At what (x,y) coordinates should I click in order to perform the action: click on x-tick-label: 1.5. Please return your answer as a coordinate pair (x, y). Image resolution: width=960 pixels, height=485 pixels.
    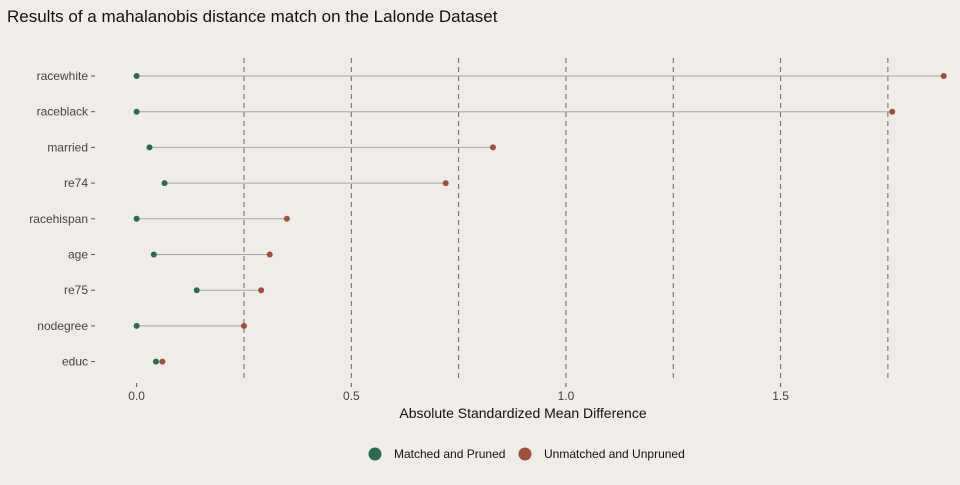
    Looking at the image, I should click on (780, 396).